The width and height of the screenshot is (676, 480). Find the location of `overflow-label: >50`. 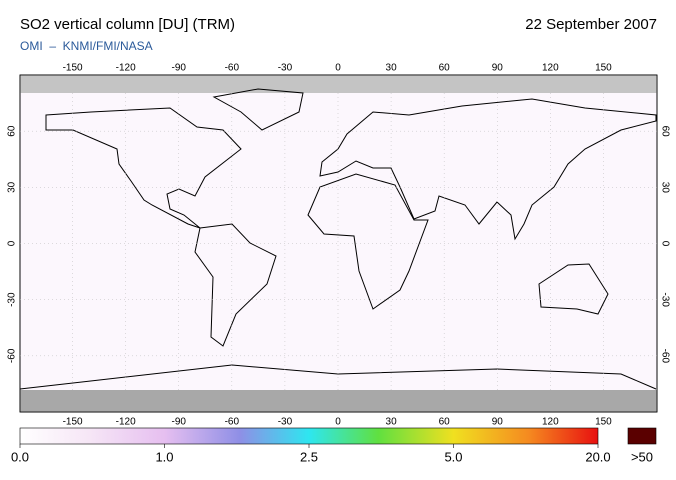

overflow-label: >50 is located at coordinates (642, 456).